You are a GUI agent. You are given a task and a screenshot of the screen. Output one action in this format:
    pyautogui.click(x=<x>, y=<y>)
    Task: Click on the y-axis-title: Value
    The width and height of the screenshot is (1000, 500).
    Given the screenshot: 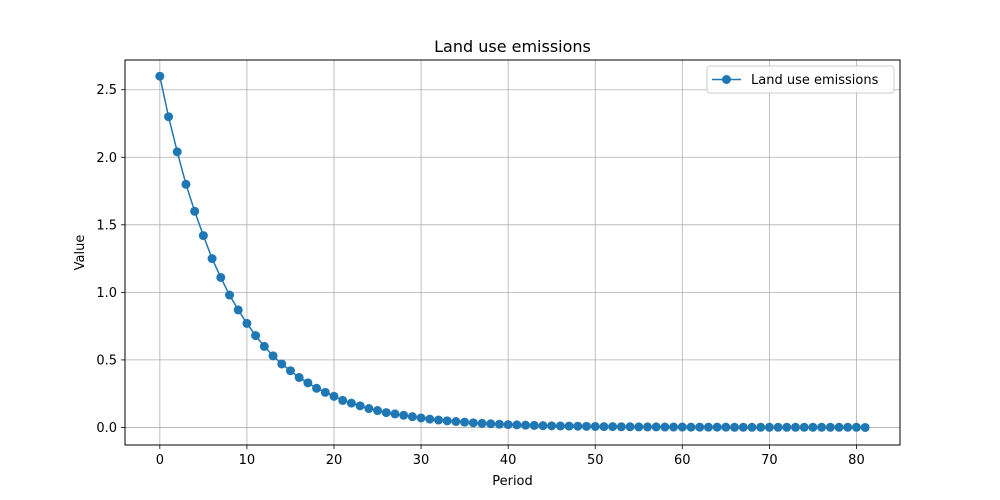 What is the action you would take?
    pyautogui.click(x=80, y=253)
    